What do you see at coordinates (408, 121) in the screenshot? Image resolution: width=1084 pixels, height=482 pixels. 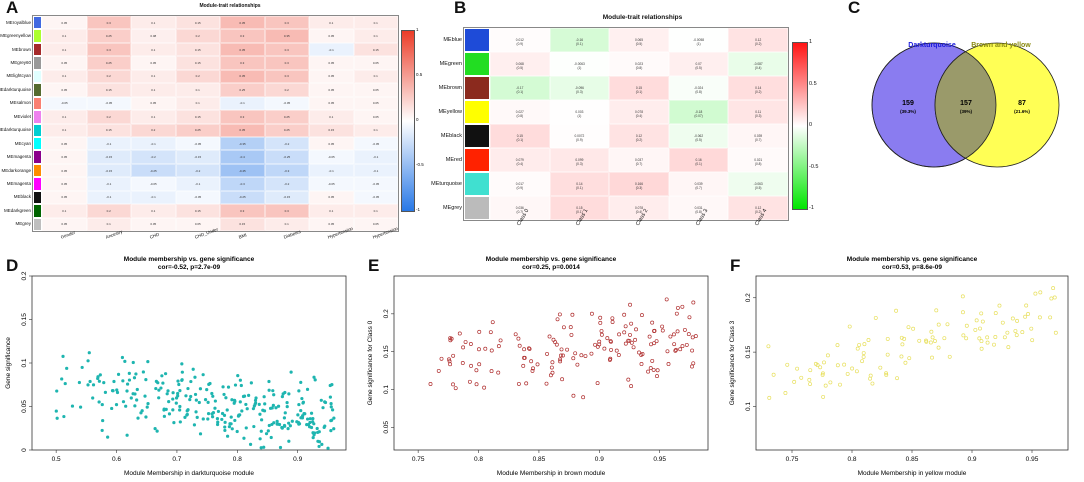 I see `color-scale-bar` at bounding box center [408, 121].